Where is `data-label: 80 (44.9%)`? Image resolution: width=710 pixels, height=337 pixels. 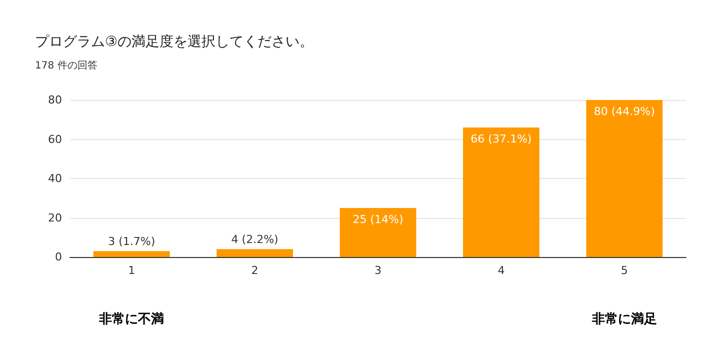 data-label: 80 (44.9%) is located at coordinates (624, 111).